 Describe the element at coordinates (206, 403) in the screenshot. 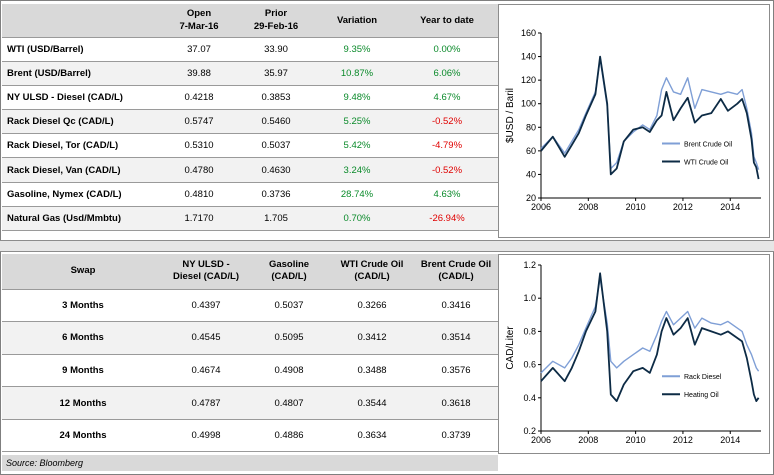

I see `ulsd-value: 0.4787` at that location.